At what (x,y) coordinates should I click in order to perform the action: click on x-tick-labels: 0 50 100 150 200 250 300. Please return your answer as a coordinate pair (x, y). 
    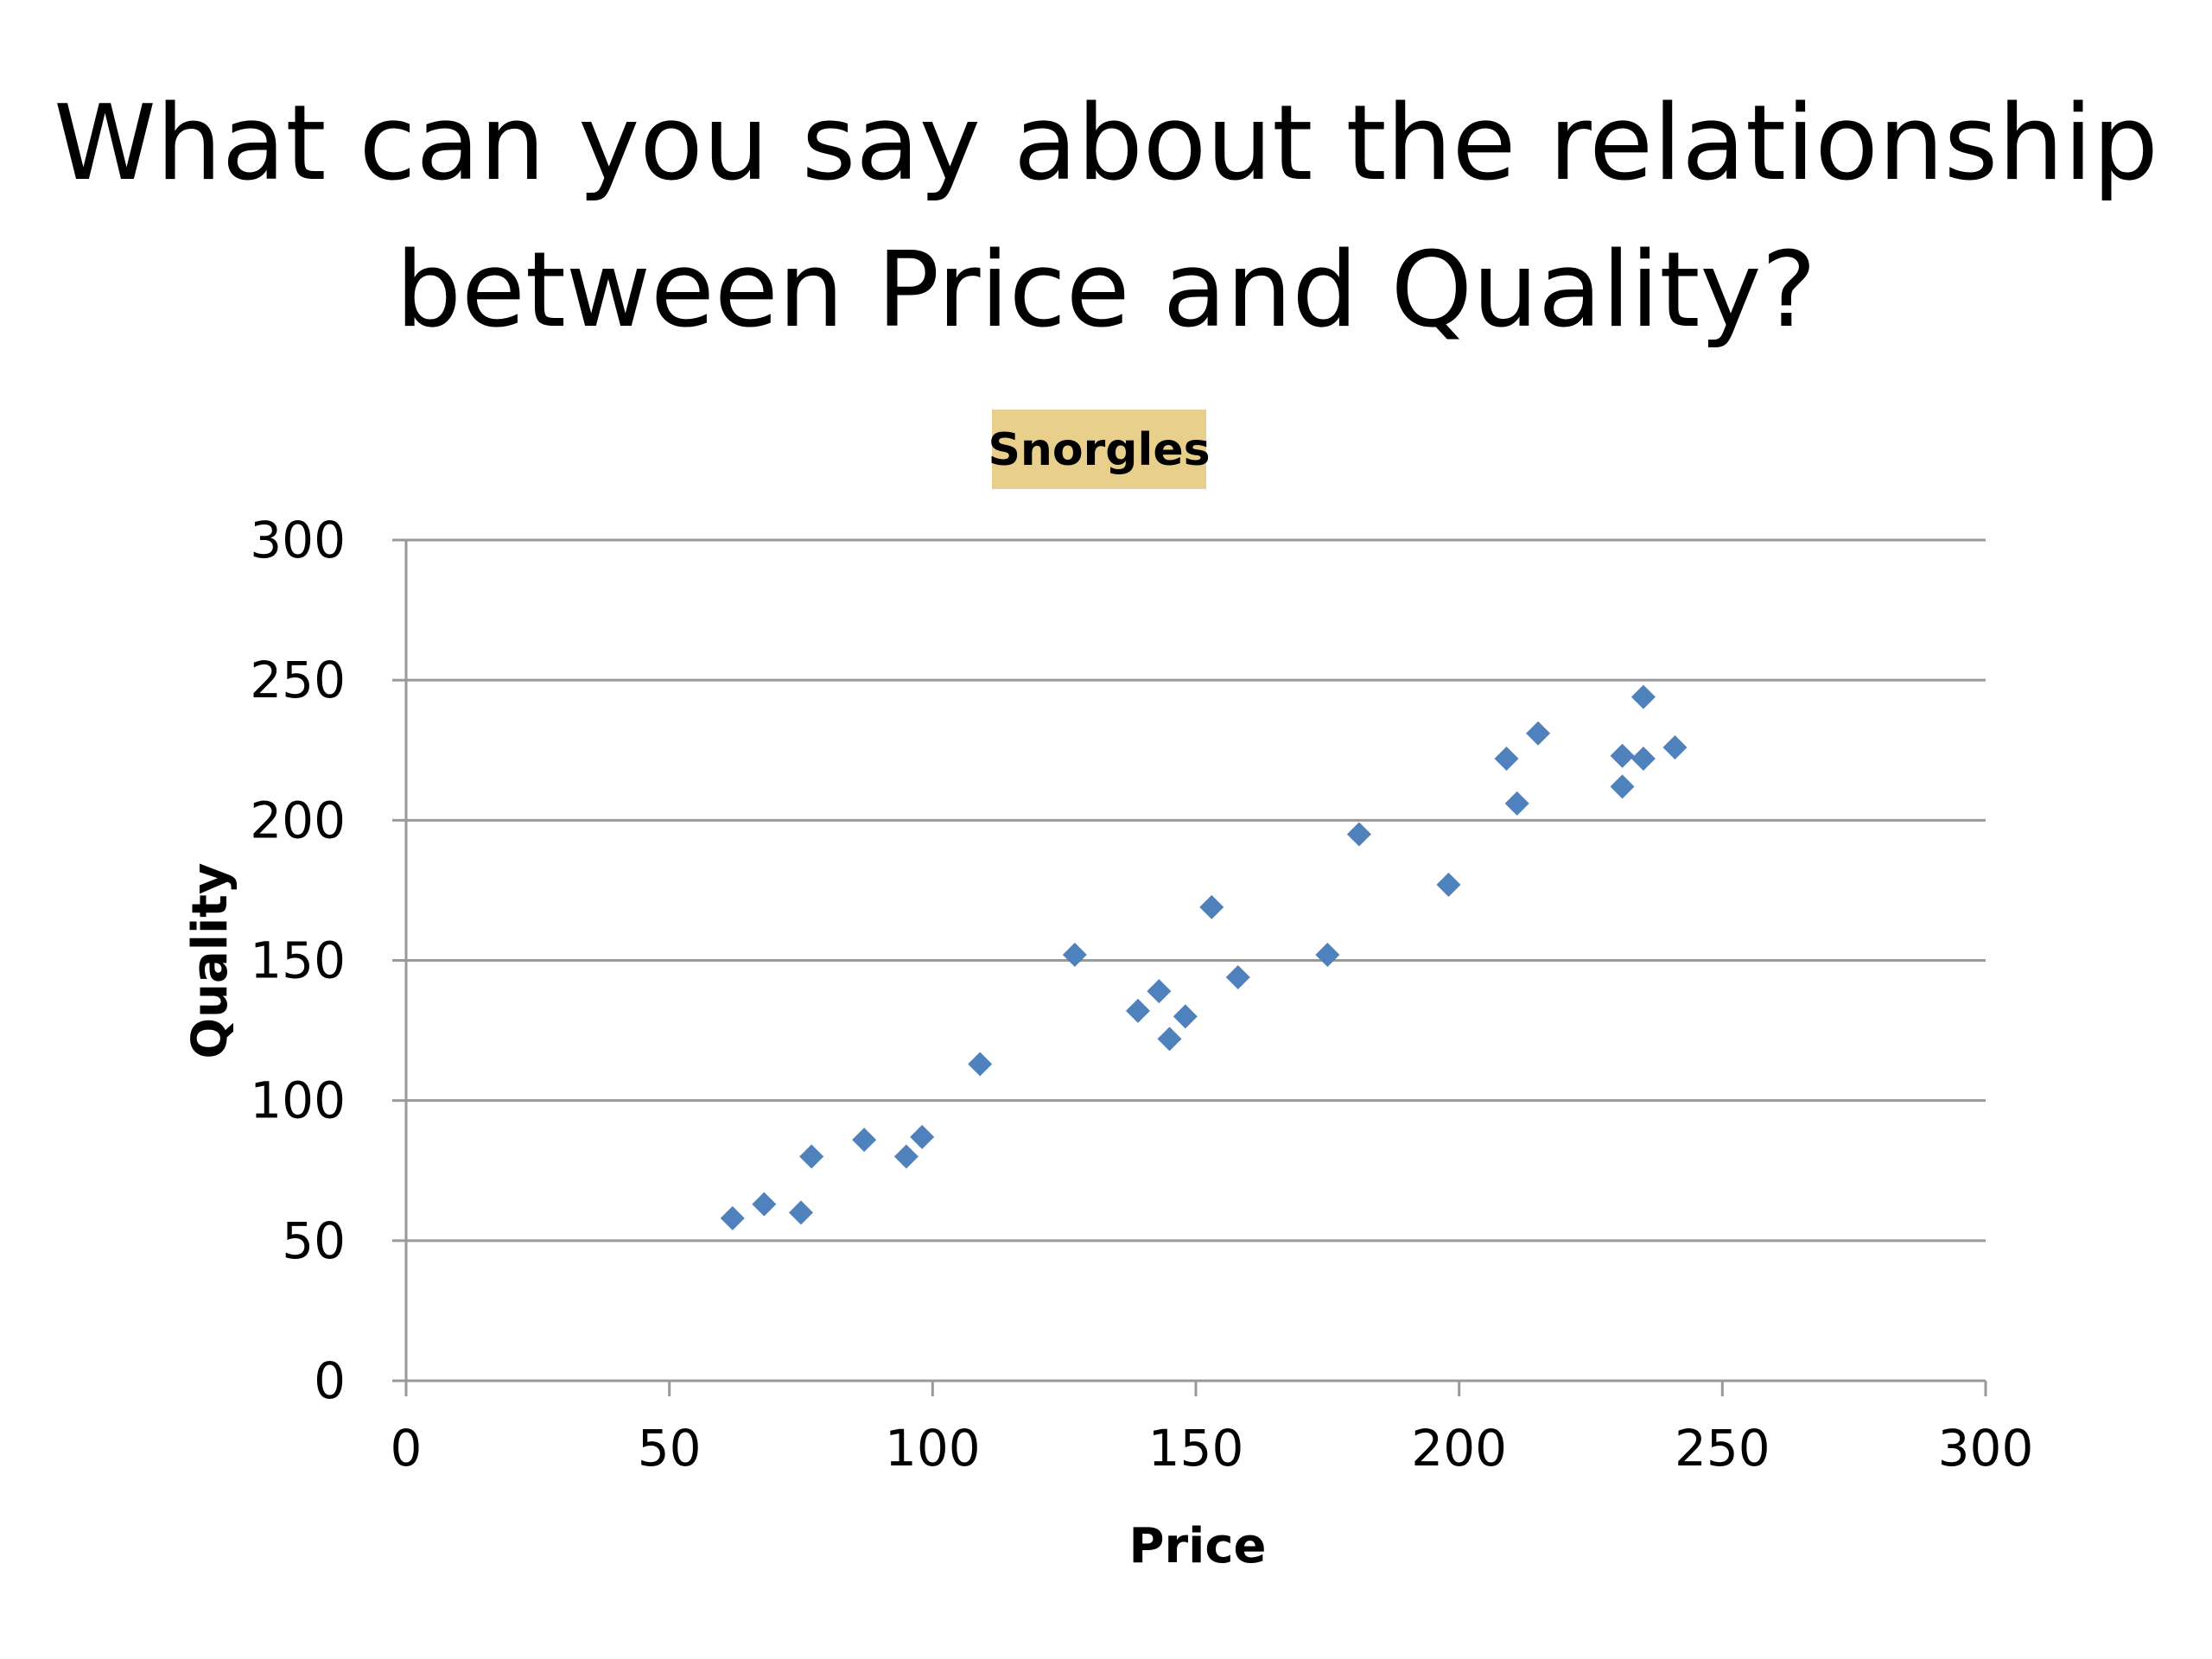
    Looking at the image, I should click on (1212, 1448).